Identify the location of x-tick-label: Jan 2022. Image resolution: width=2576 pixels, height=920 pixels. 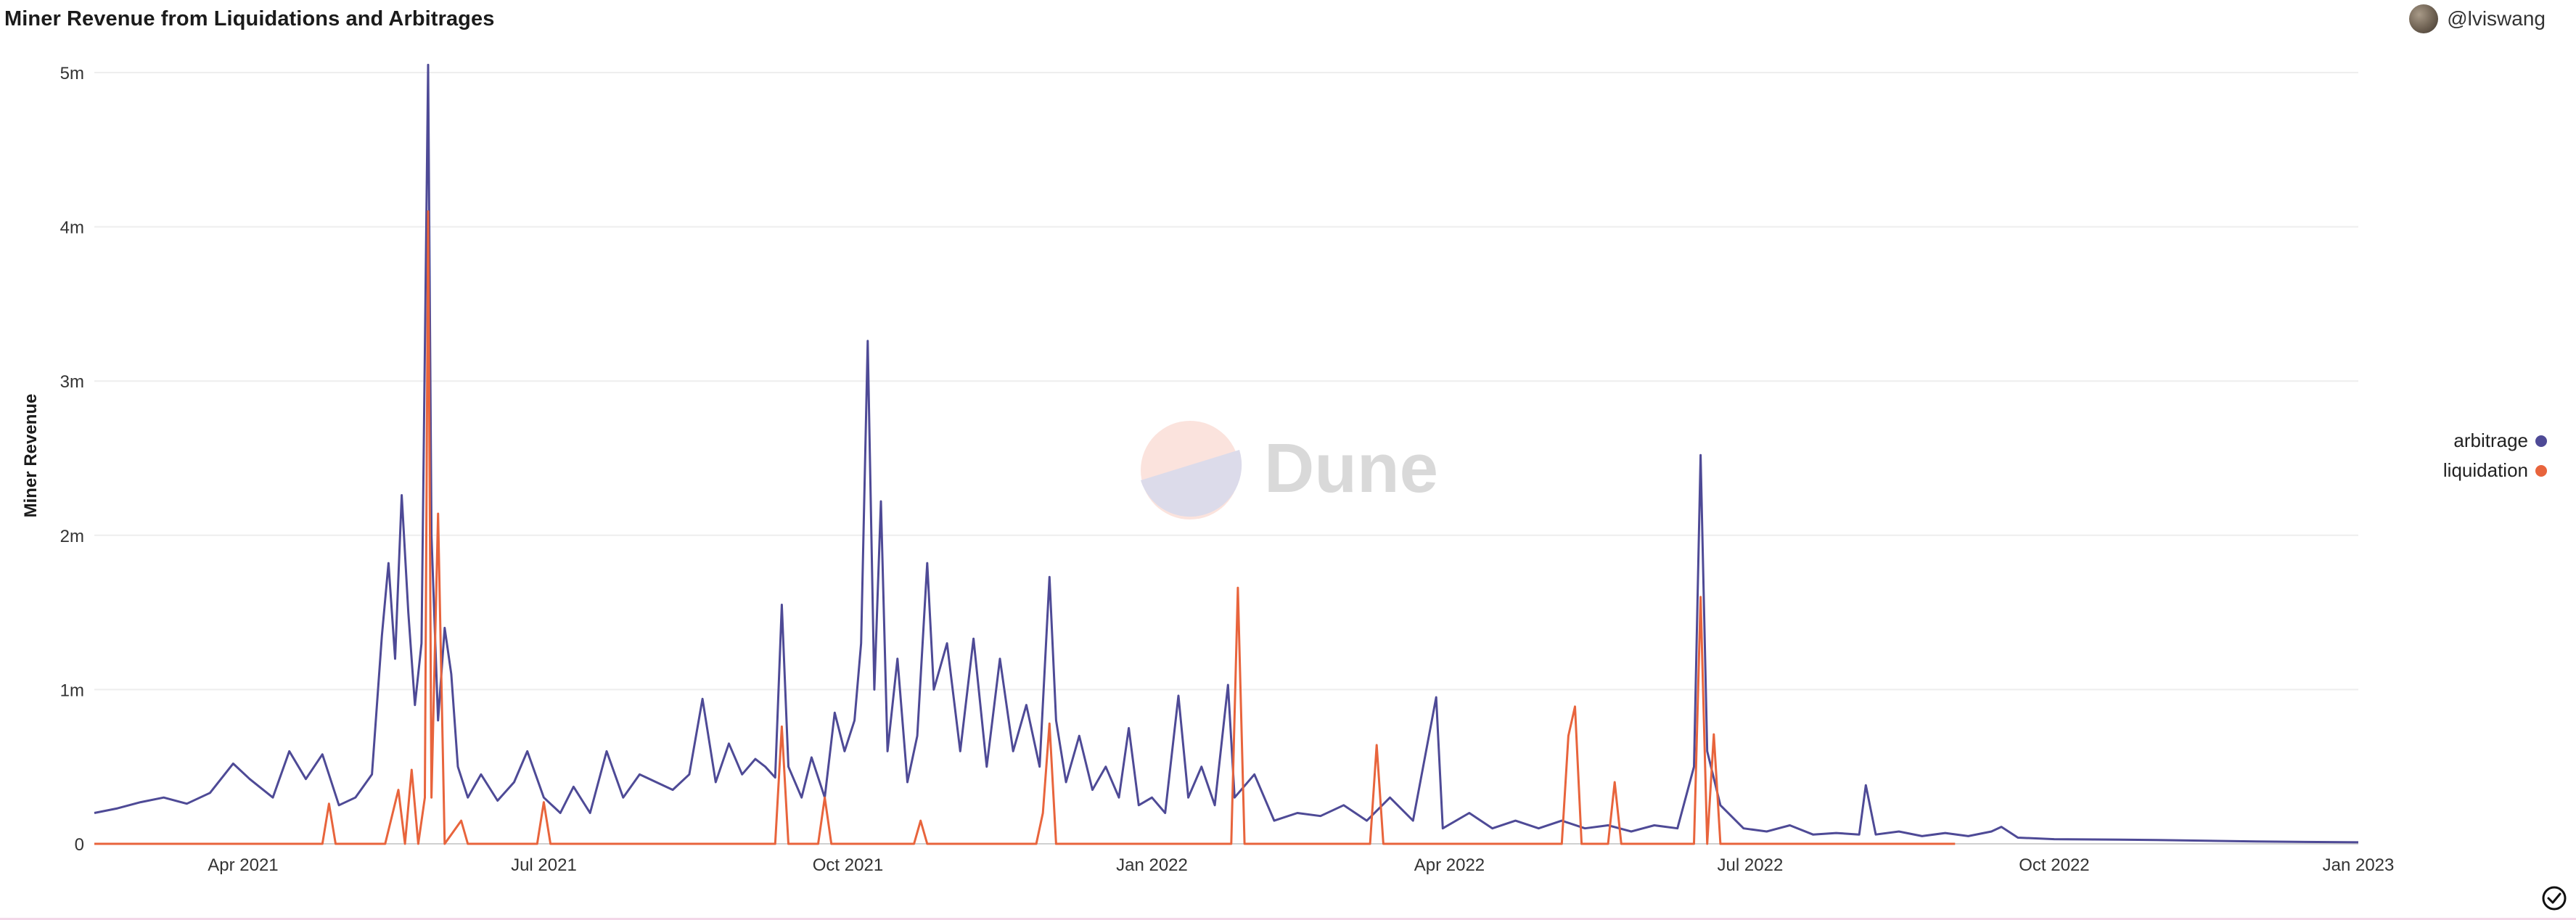
(1152, 865).